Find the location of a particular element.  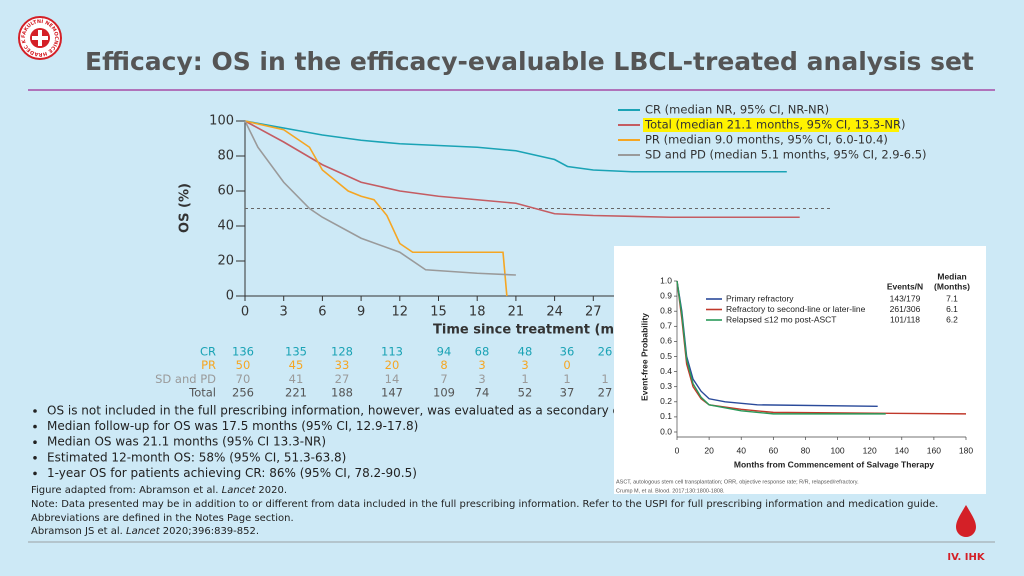

inset-legend-header: (Months) is located at coordinates (952, 286).